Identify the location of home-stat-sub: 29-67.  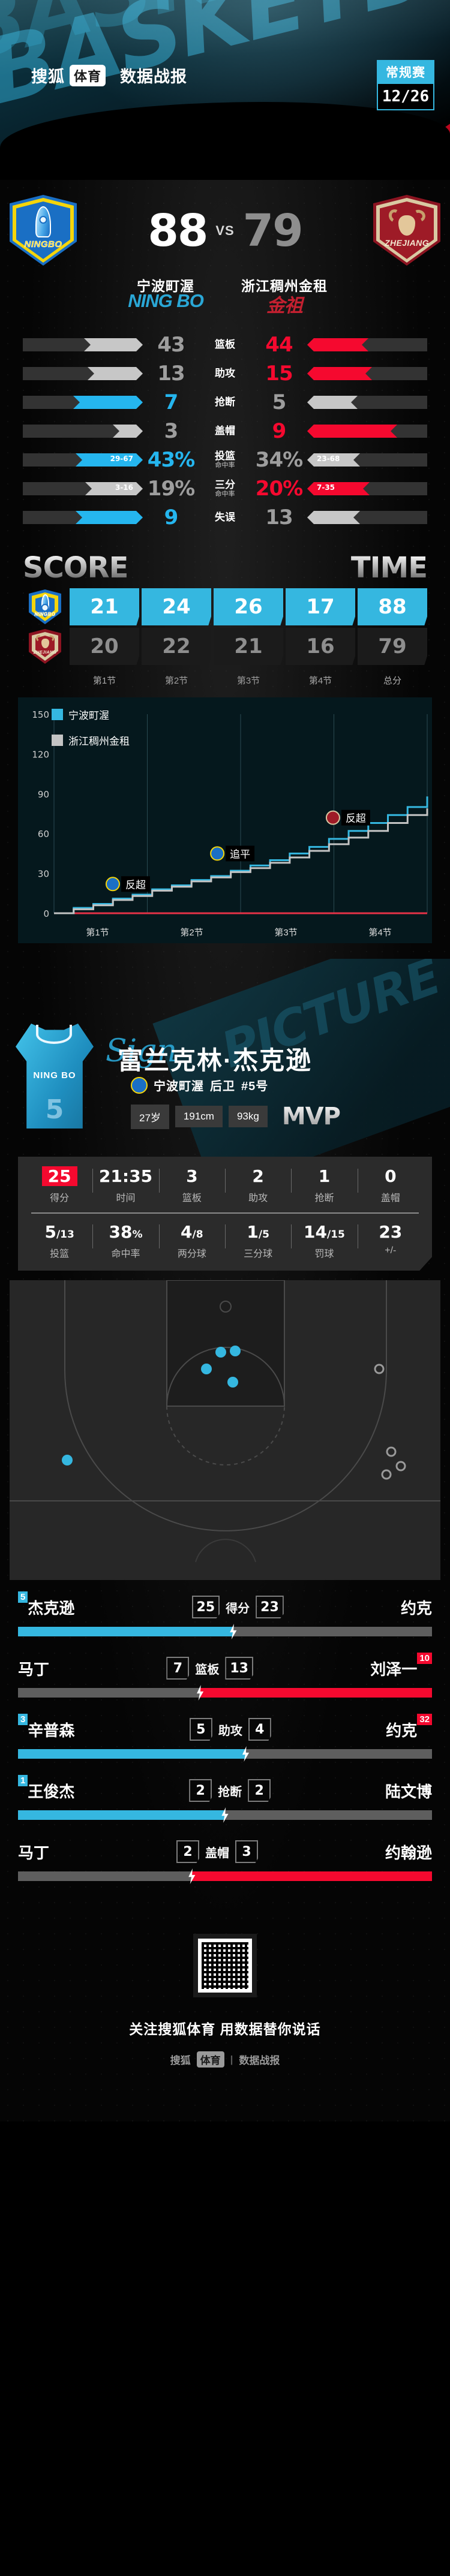
(121, 459).